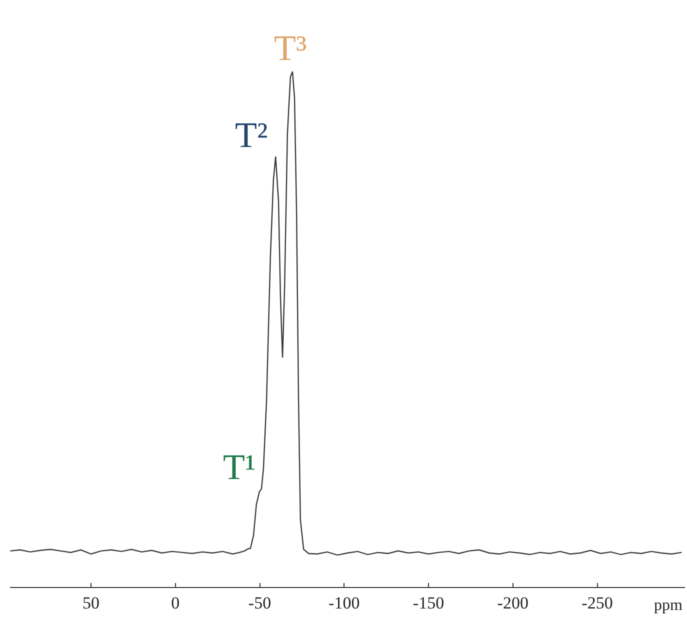 The width and height of the screenshot is (687, 617). I want to click on annotation: T², so click(251, 135).